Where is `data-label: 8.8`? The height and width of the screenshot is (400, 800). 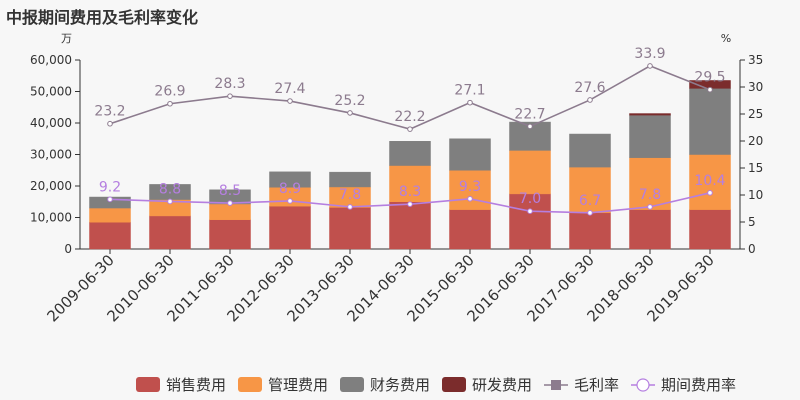 data-label: 8.8 is located at coordinates (170, 189).